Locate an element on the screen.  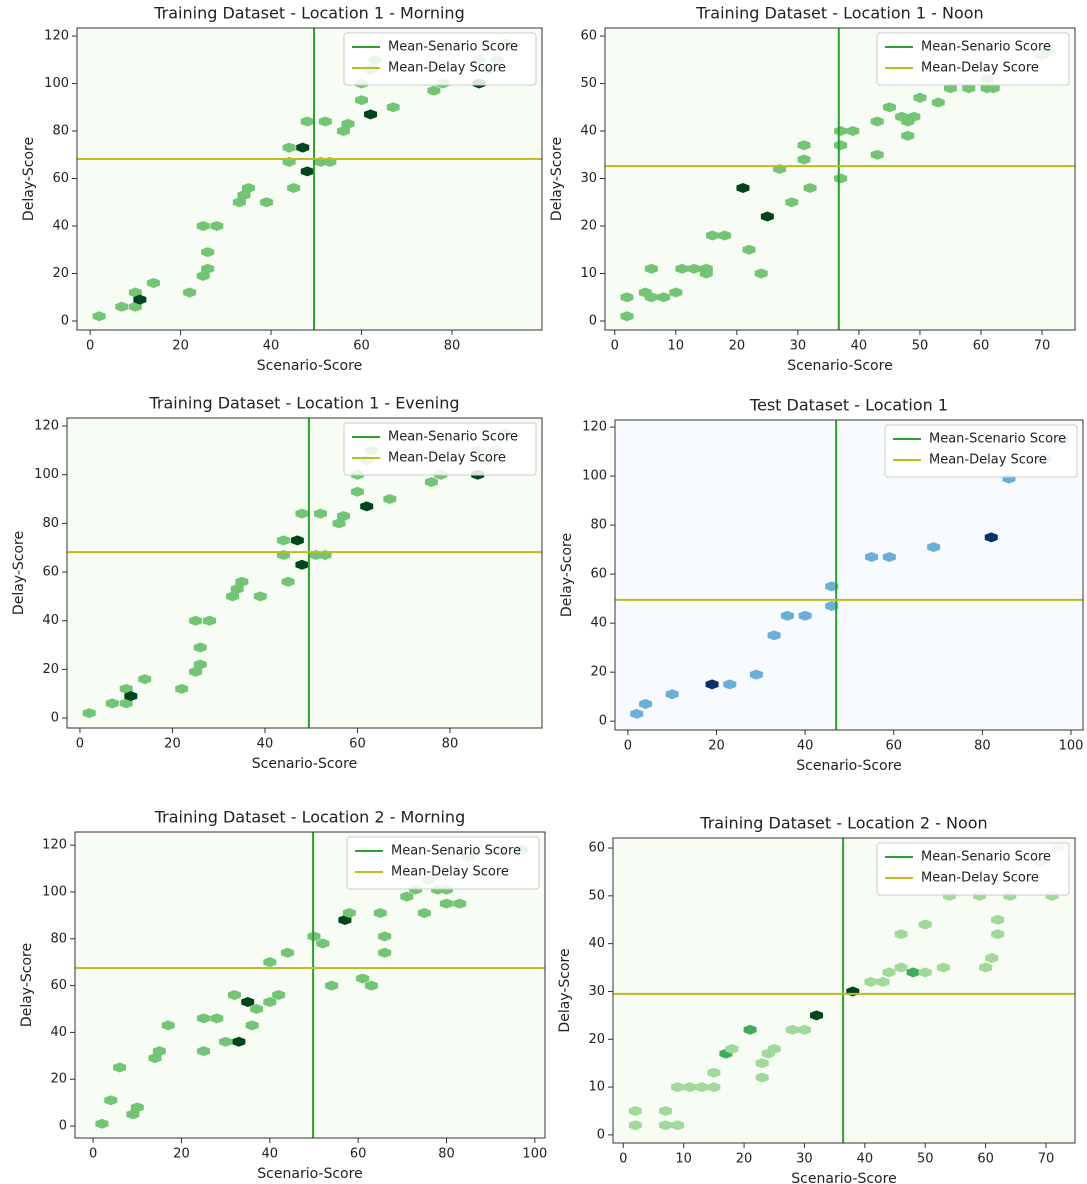
plot-frame is located at coordinates (844, 990).